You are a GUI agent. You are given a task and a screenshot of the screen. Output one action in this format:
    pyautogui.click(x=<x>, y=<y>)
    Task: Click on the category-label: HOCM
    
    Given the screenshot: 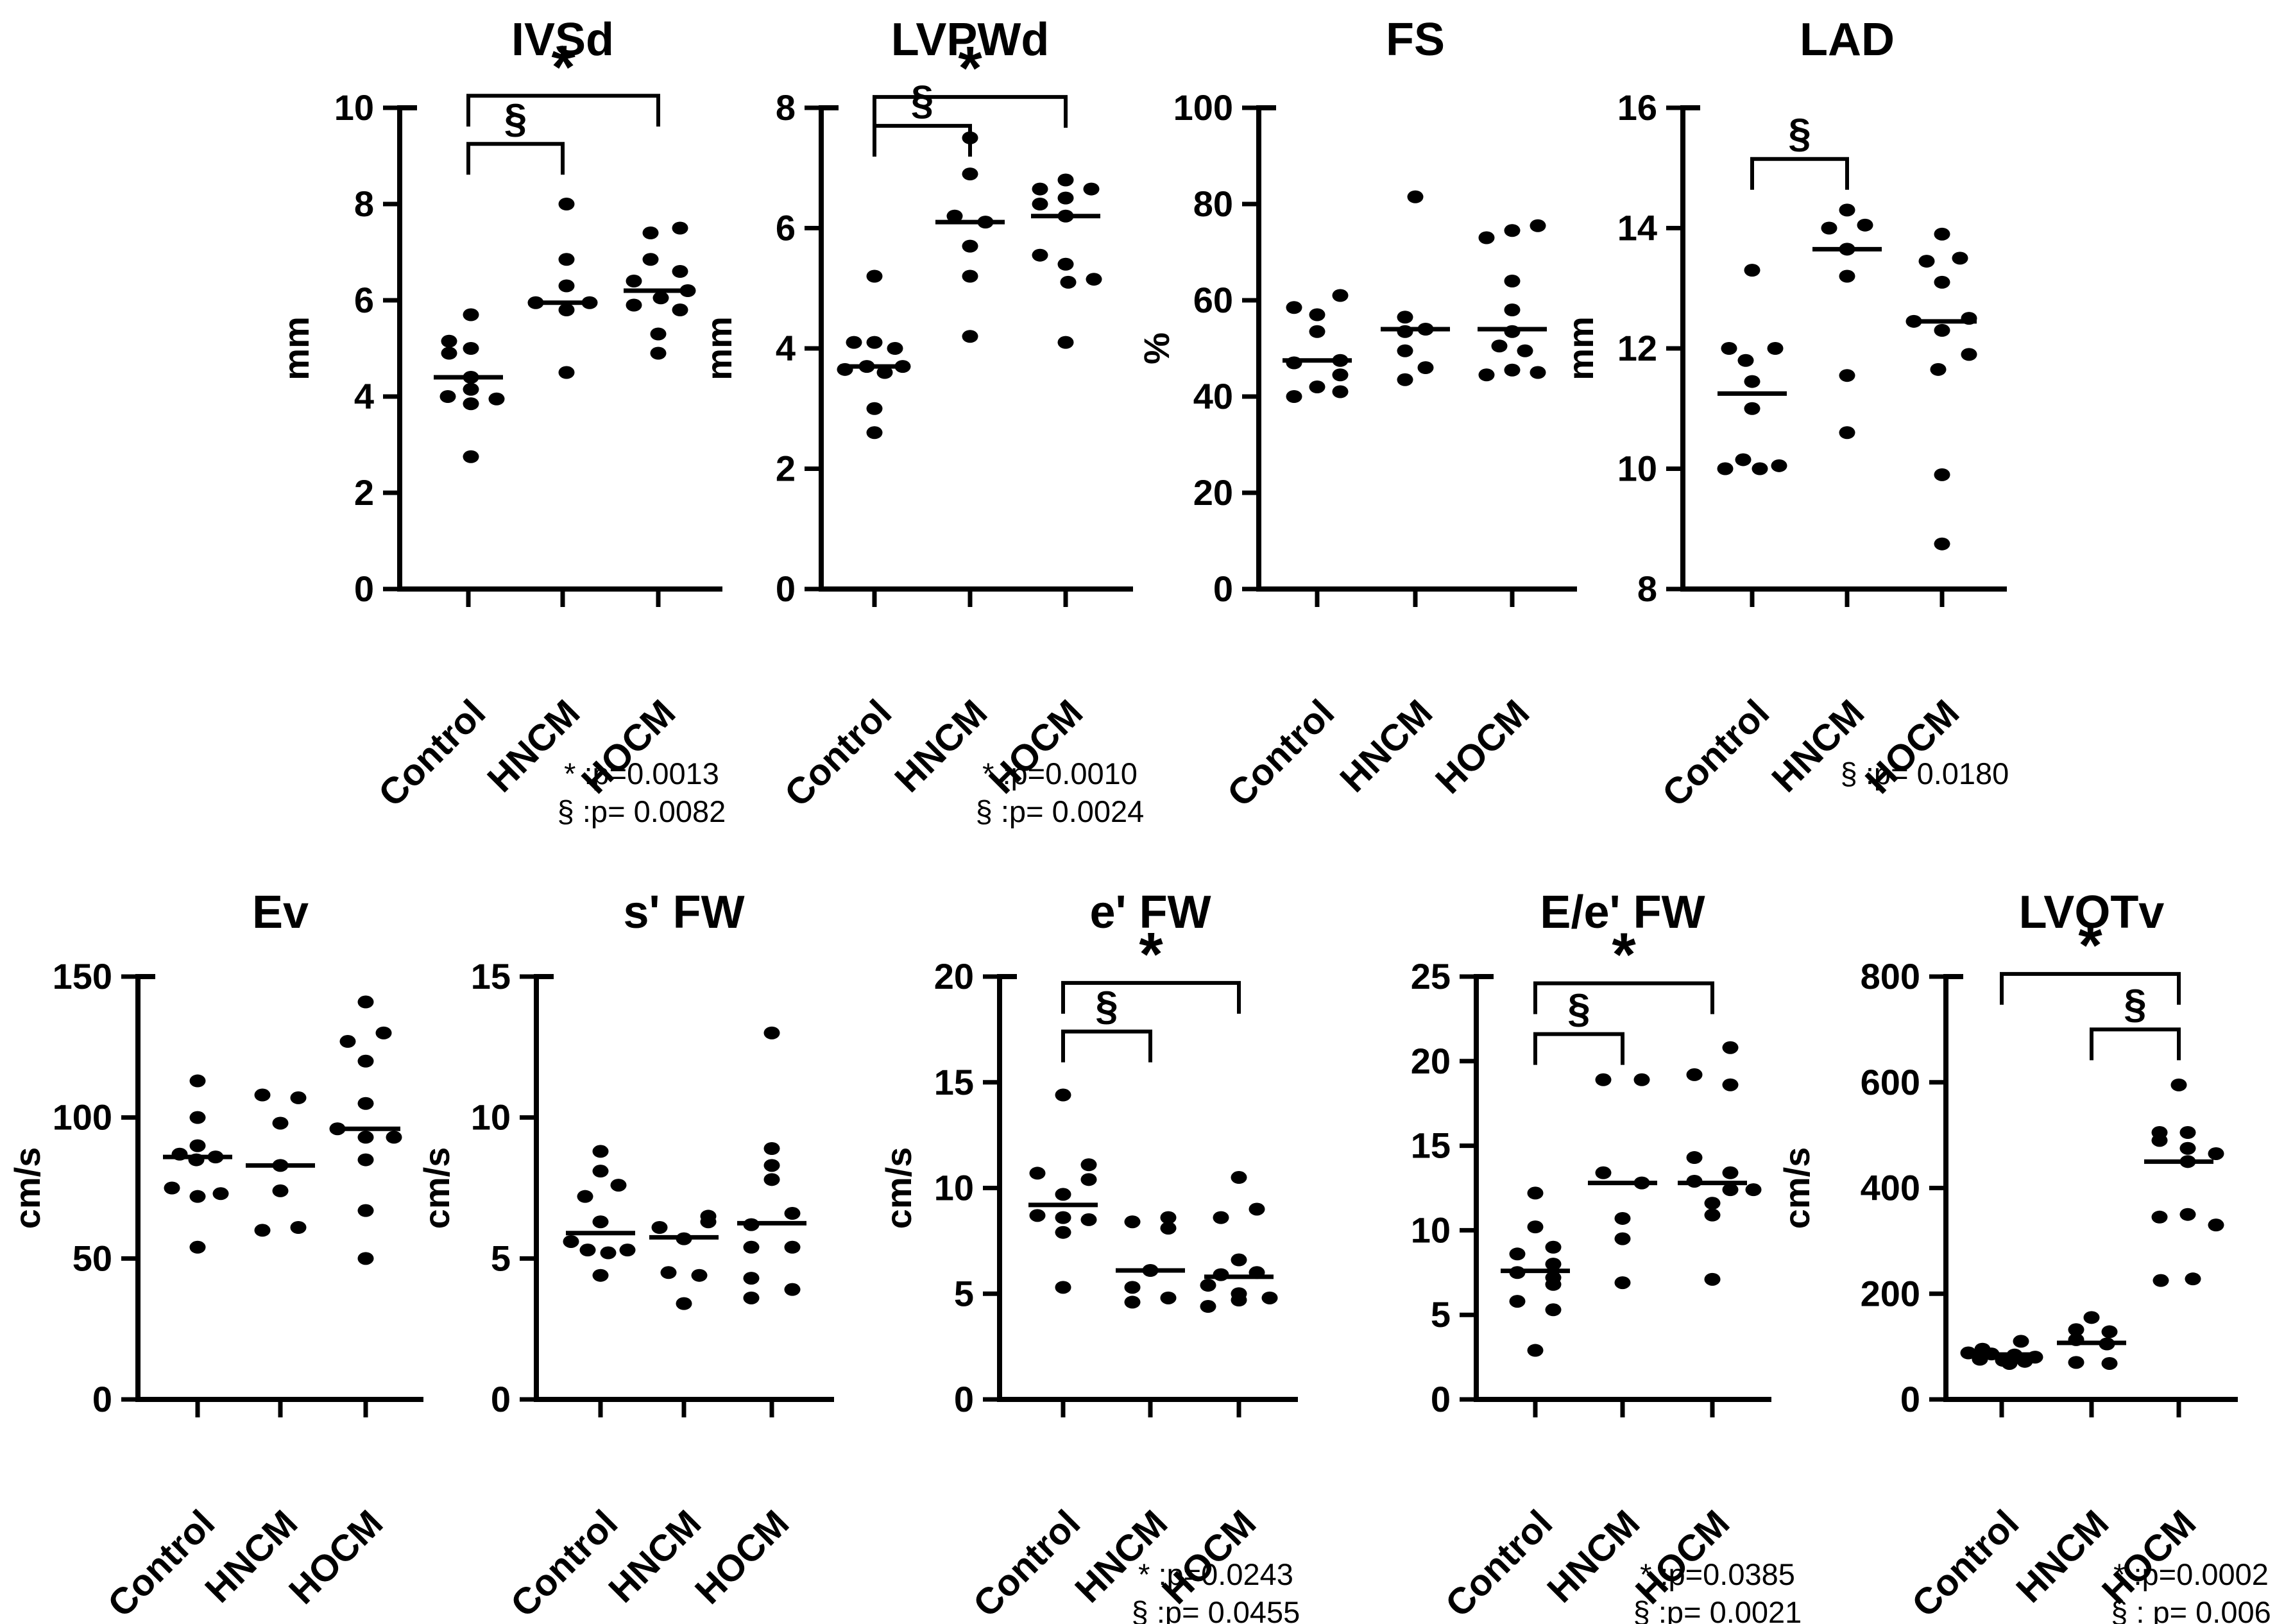 What is the action you would take?
    pyautogui.click(x=1482, y=746)
    